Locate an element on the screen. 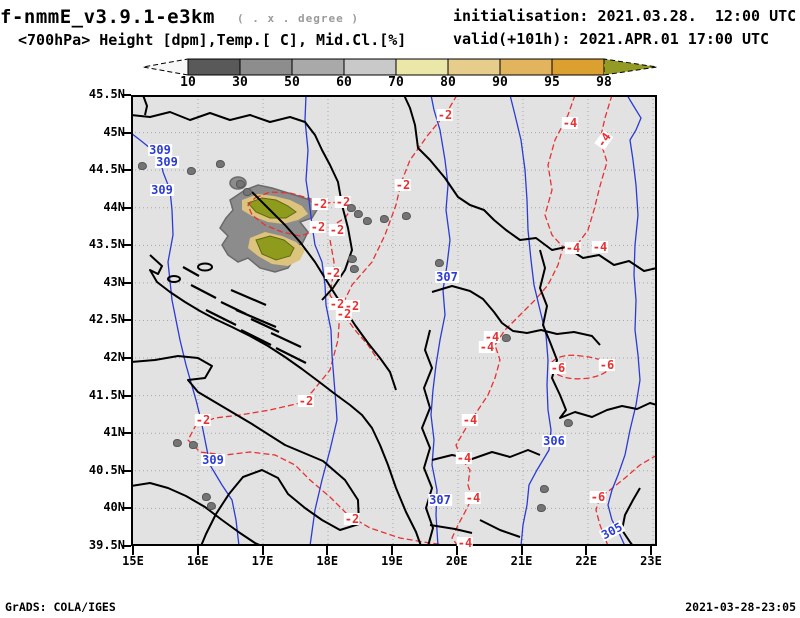 This screenshot has width=800, height=618. colorbar-tick-label: 90 is located at coordinates (500, 82).